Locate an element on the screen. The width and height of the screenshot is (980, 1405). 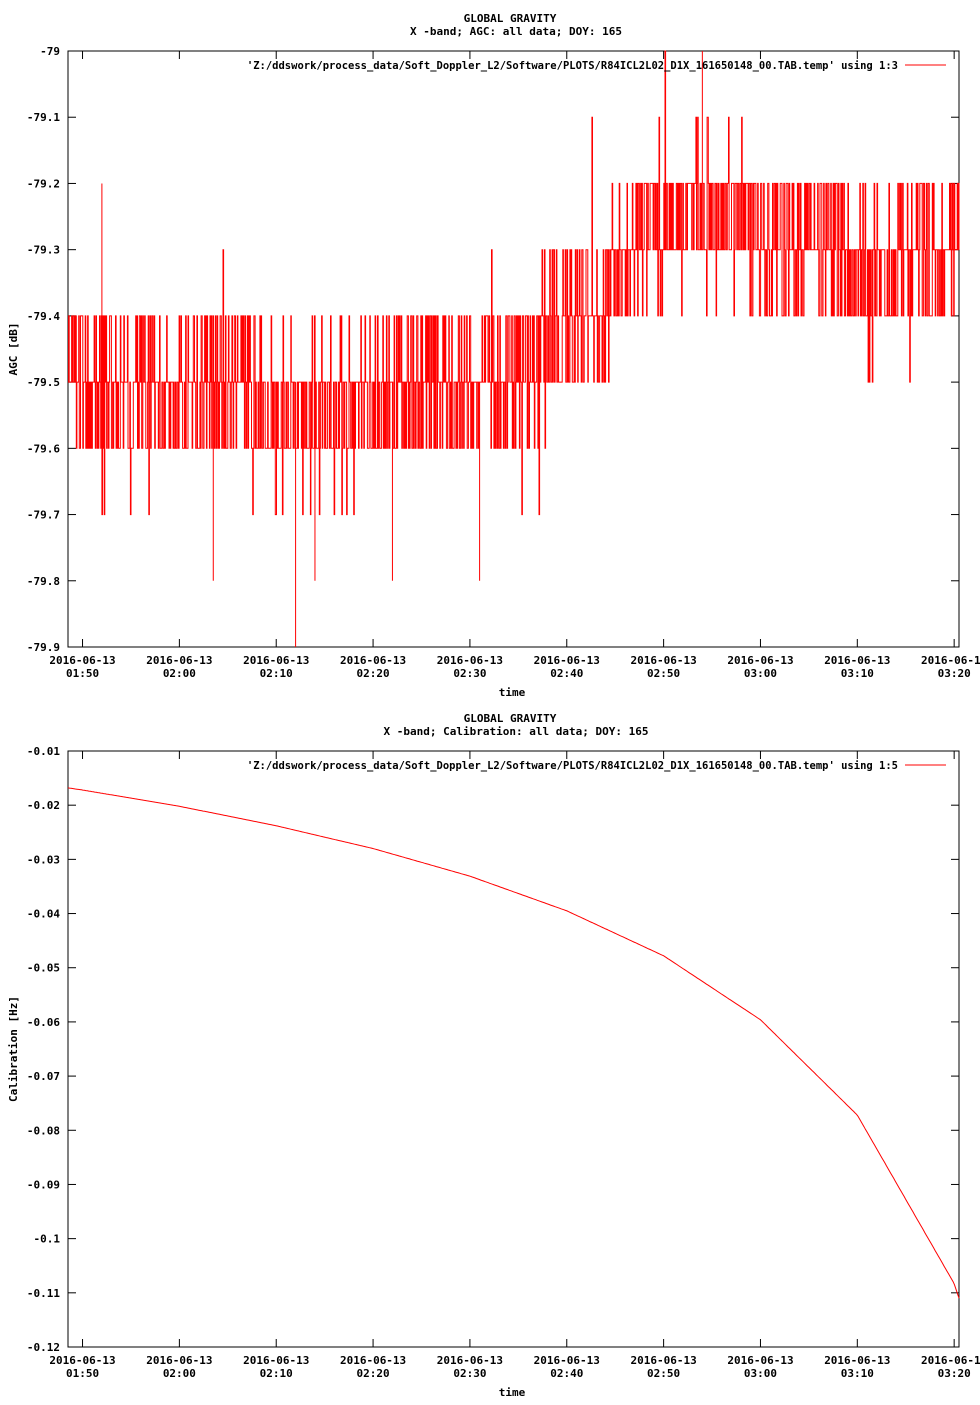
agc-y-tick-label: -79 is located at coordinates (50, 51).